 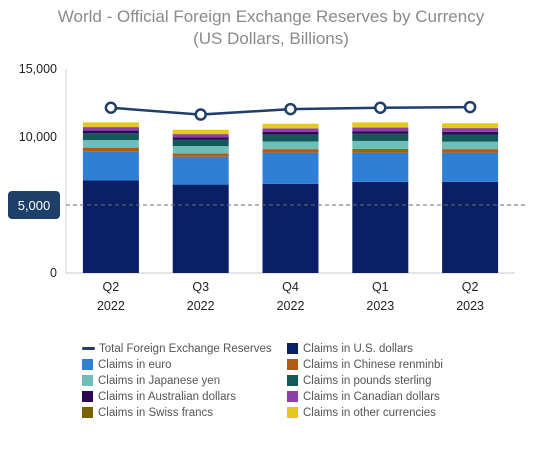 I want to click on legend-label: Claims in Swiss francs, so click(x=156, y=412).